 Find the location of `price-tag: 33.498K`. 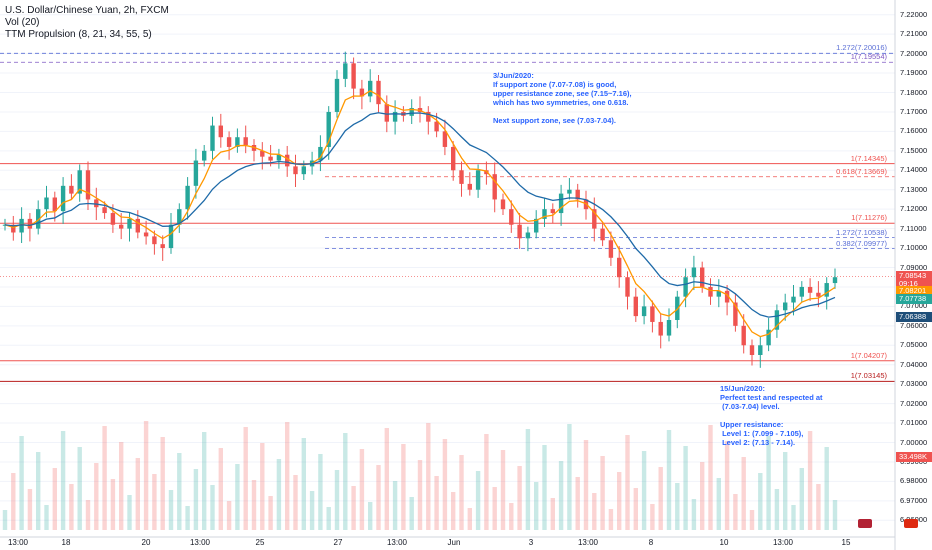

price-tag: 33.498K is located at coordinates (914, 457).